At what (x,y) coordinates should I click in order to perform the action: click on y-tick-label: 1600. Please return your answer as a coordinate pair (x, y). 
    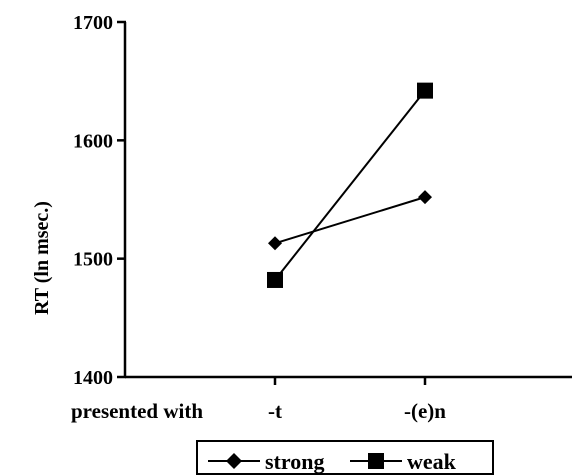
    Looking at the image, I should click on (93, 141).